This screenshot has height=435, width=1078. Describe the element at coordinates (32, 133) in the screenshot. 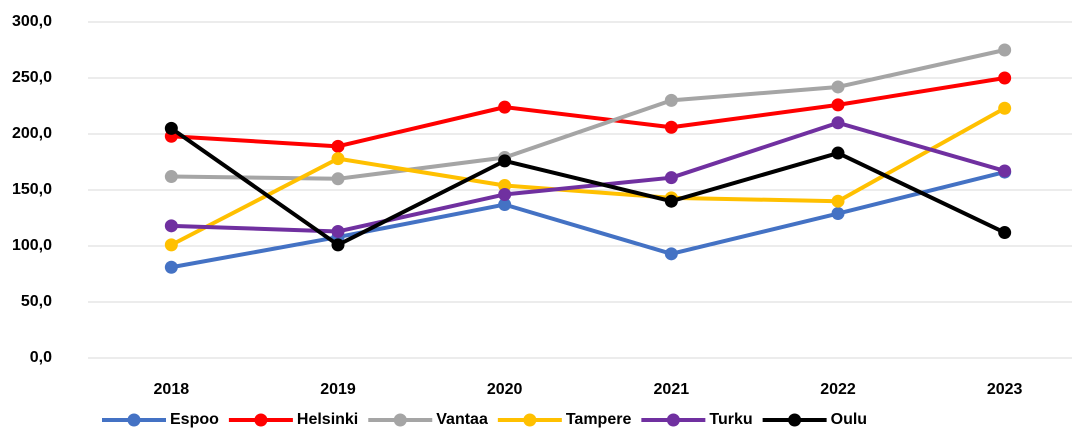

I see `y-tick-label: 200,0` at that location.